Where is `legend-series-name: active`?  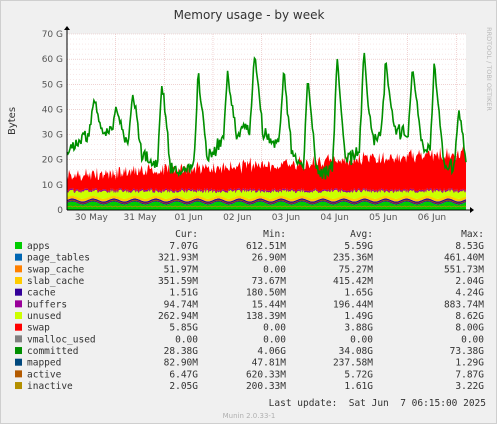 legend-series-name: active is located at coordinates (44, 374).